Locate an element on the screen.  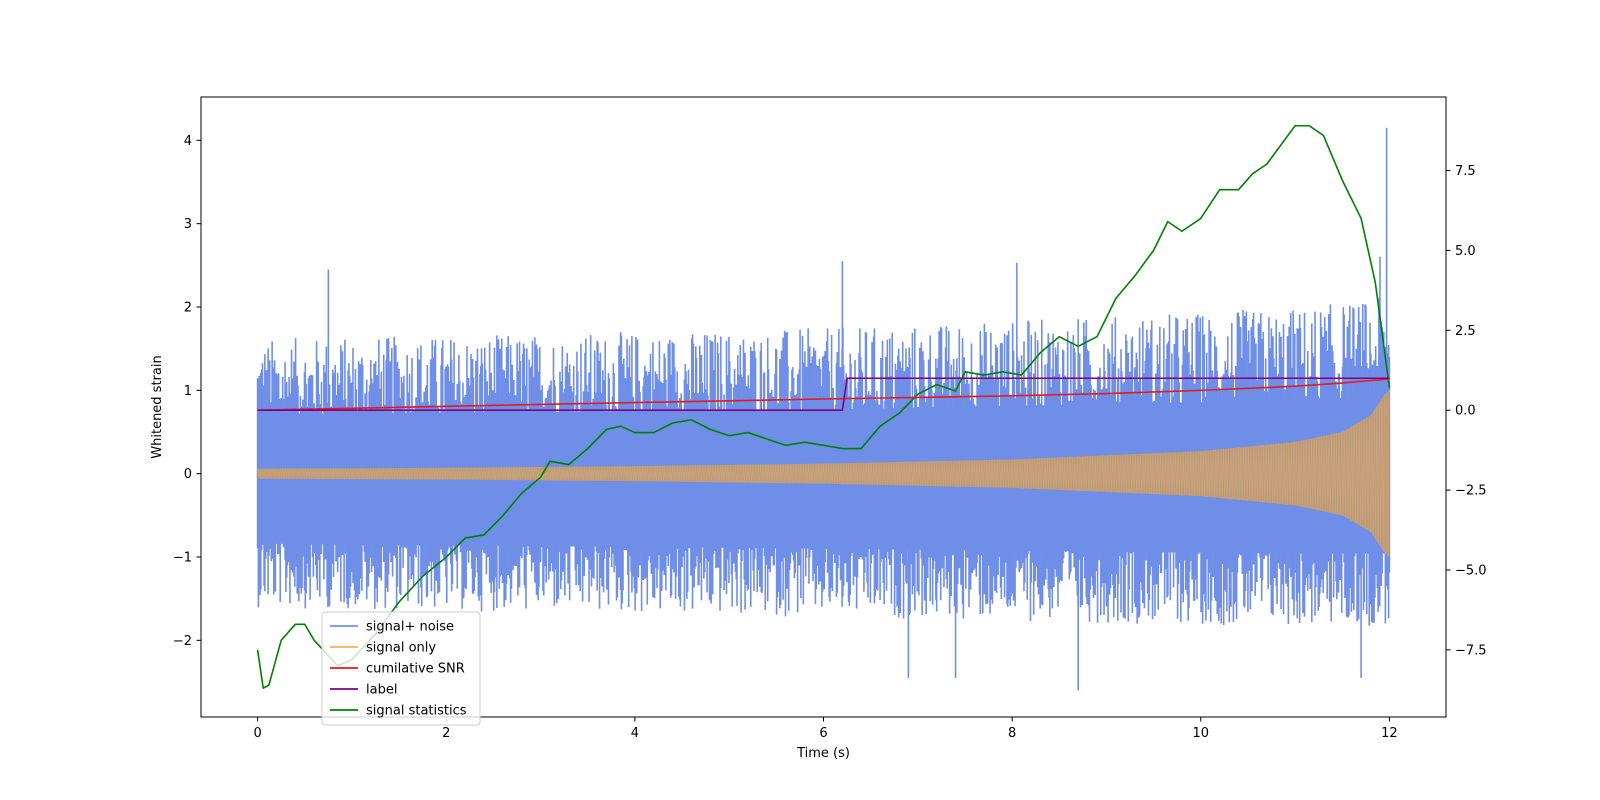
y2-tick-label: 2.5 is located at coordinates (1465, 331).